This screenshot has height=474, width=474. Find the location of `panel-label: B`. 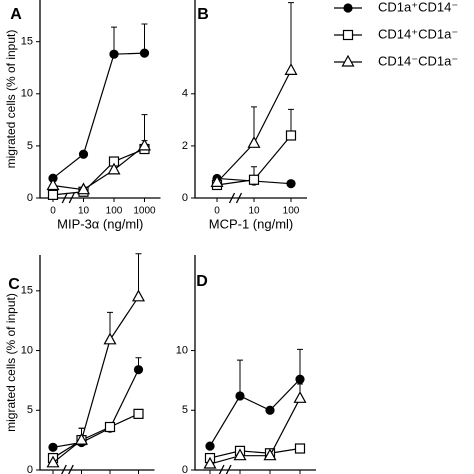

panel-label: B is located at coordinates (203, 14).